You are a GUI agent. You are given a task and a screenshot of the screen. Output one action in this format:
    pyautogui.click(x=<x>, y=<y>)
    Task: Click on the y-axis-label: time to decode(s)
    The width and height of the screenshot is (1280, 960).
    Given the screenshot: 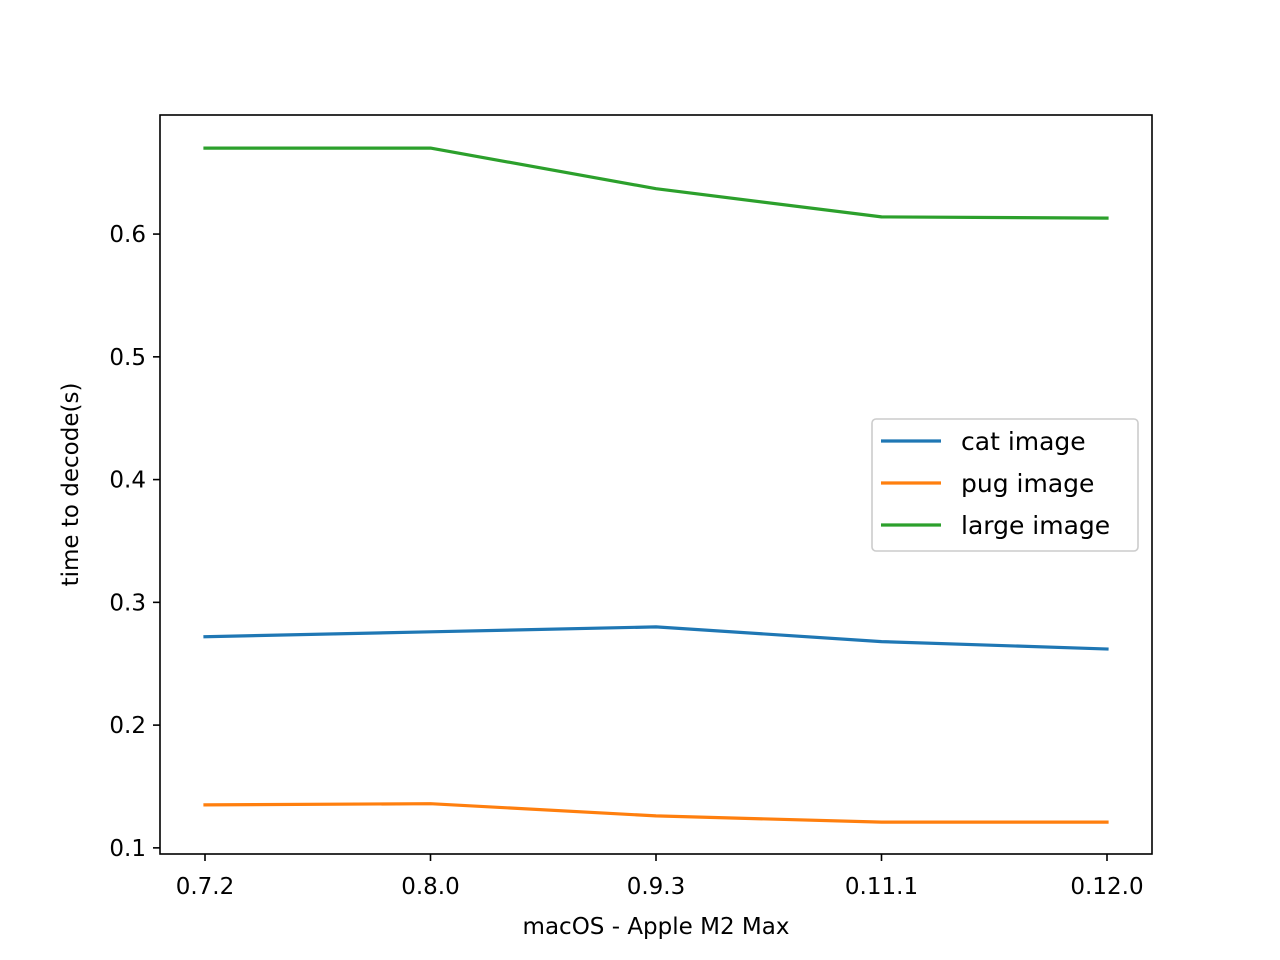 What is the action you would take?
    pyautogui.click(x=71, y=485)
    